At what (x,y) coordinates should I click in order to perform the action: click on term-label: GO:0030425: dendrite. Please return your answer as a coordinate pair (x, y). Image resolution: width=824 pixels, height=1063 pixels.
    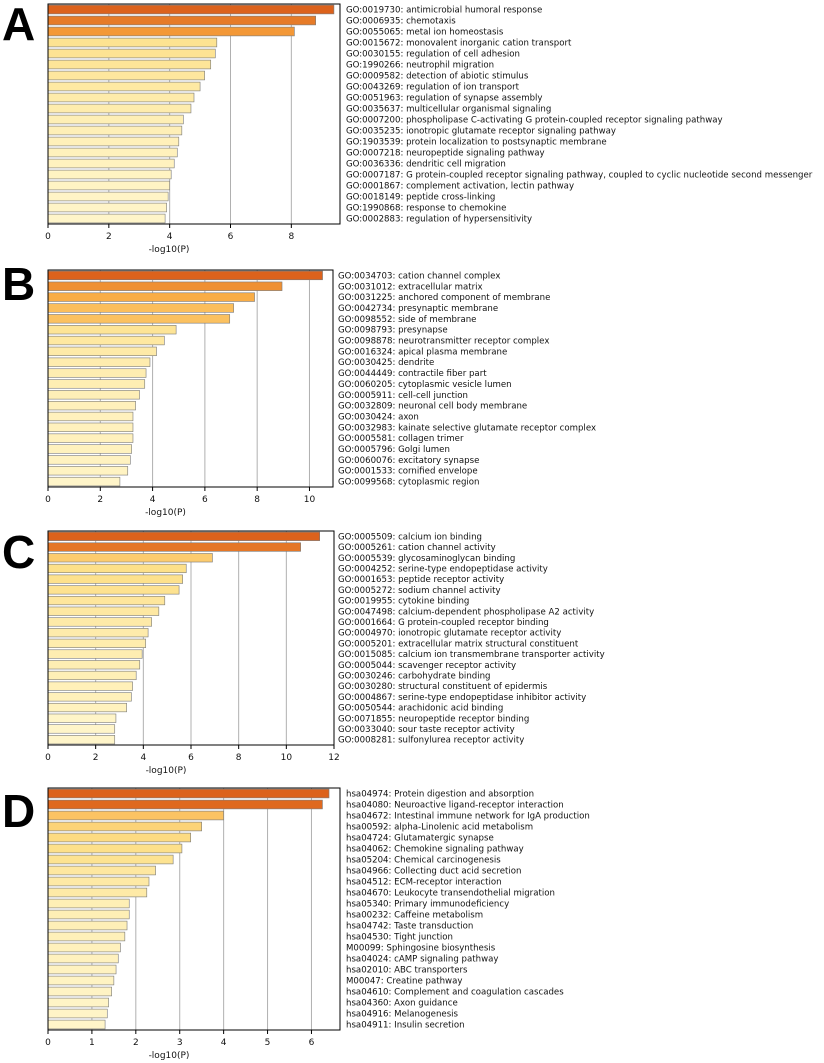
    Looking at the image, I should click on (386, 363).